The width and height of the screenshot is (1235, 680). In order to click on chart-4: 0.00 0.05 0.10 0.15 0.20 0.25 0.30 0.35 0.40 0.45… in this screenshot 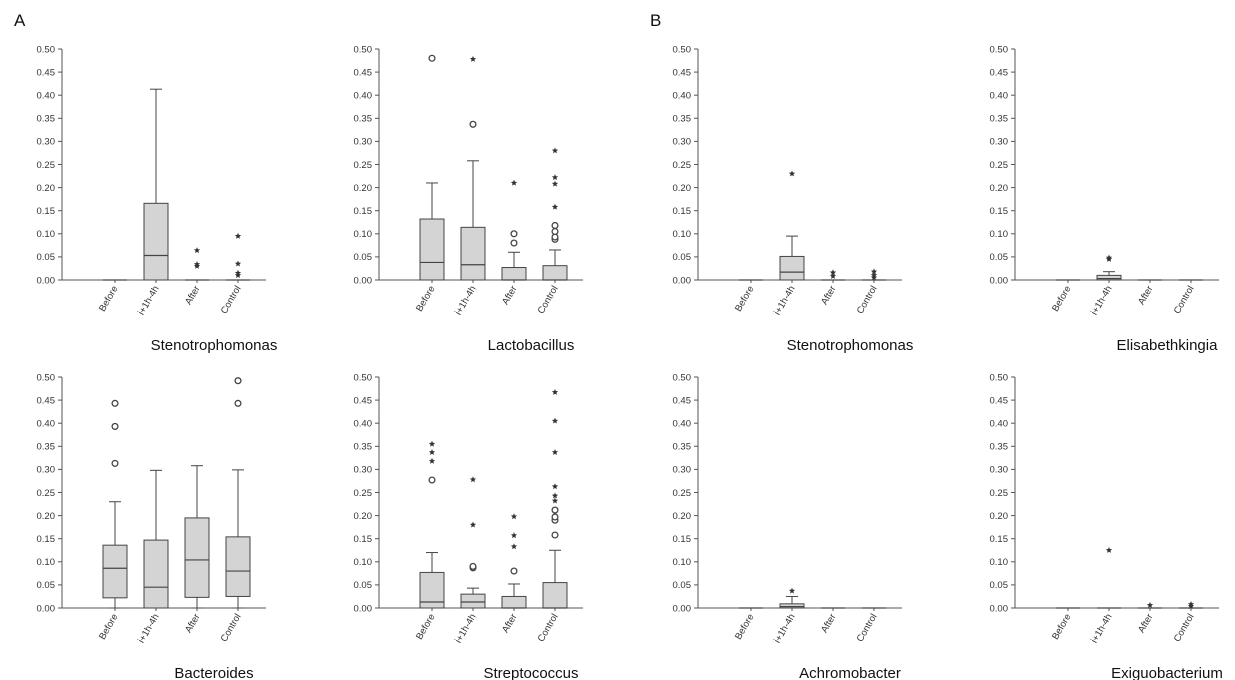, I will do `click(1104, 199)`.